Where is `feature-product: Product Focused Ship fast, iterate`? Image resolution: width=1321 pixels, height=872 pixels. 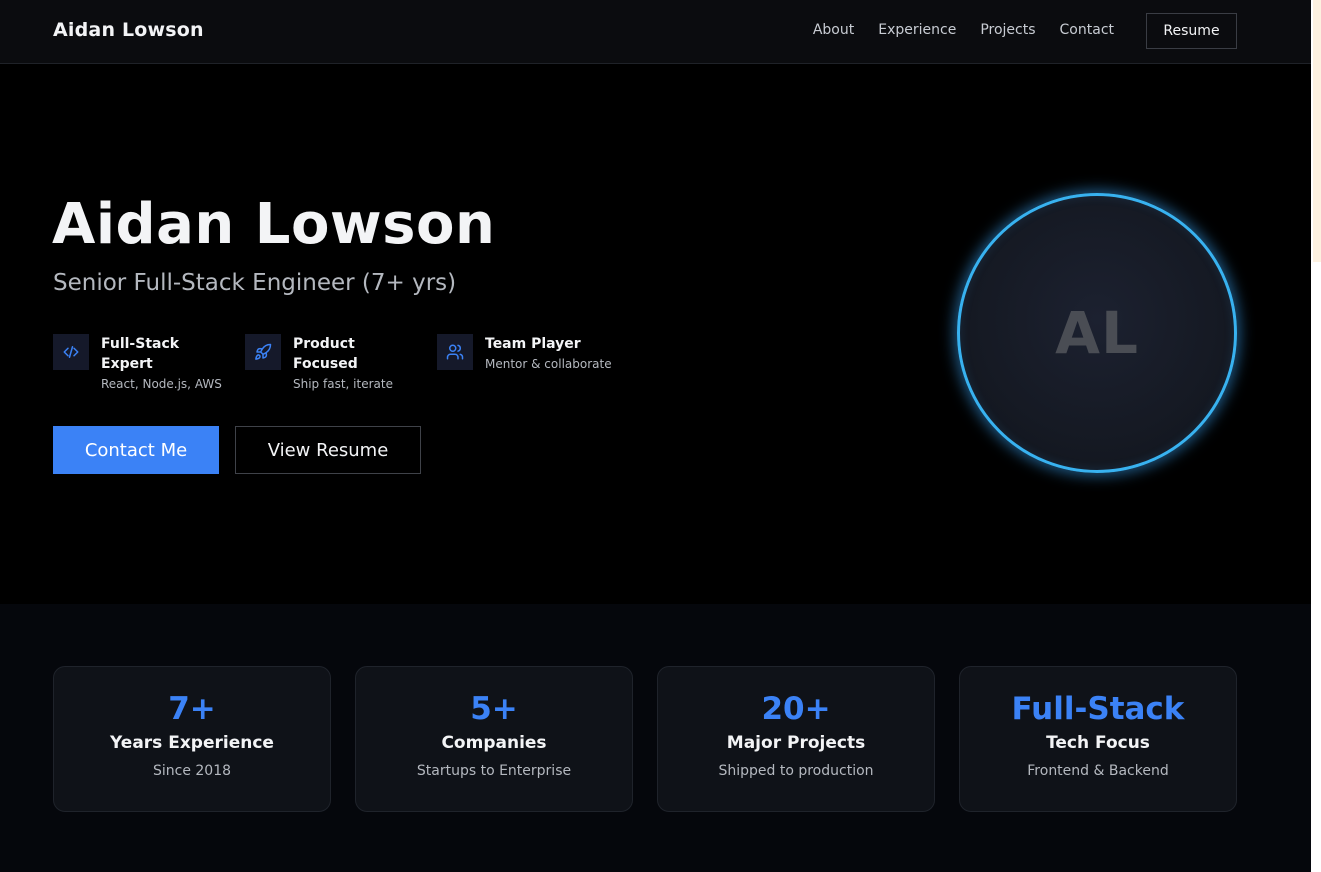
feature-product: Product Focused Ship fast, iterate is located at coordinates (335, 362).